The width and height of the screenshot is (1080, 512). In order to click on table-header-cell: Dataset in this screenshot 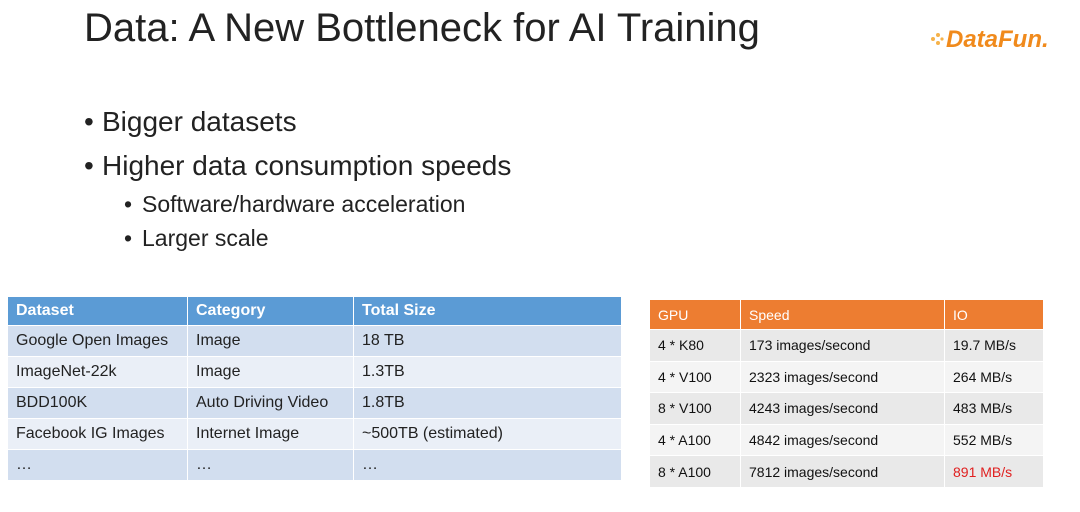, I will do `click(98, 311)`.